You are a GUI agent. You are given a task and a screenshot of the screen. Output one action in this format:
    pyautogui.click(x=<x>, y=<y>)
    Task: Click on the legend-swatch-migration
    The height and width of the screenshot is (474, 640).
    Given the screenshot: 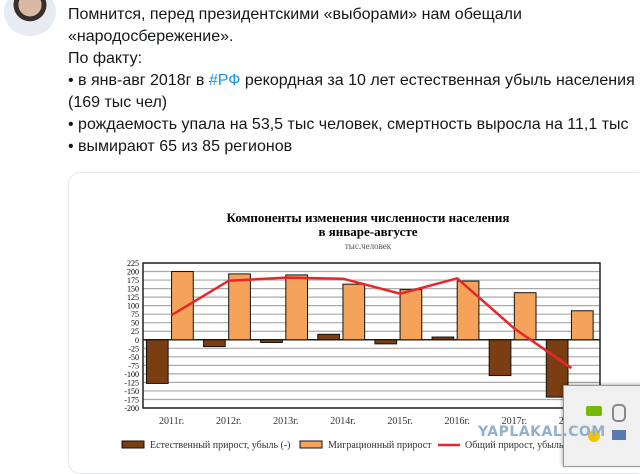 What is the action you would take?
    pyautogui.click(x=311, y=444)
    